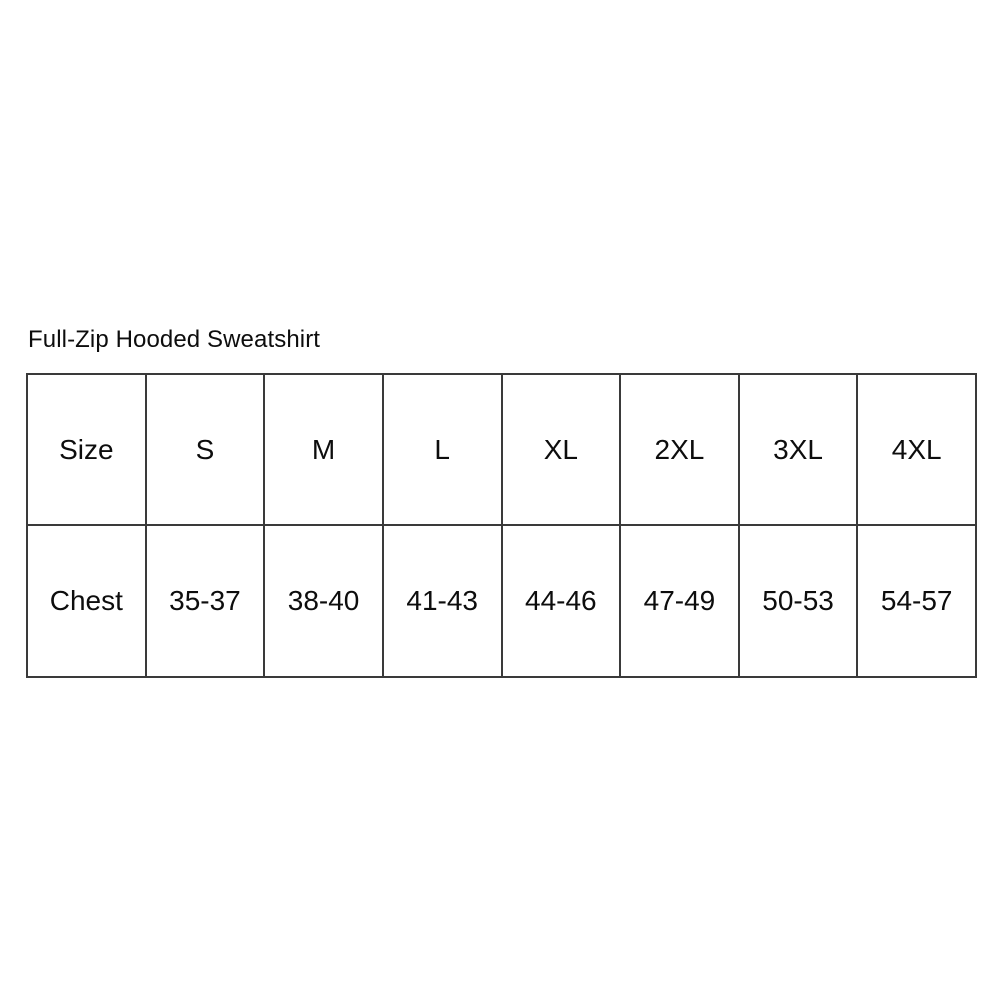 This screenshot has width=1000, height=1000. Describe the element at coordinates (561, 601) in the screenshot. I see `table-cell-chest-xl: 44-46` at that location.